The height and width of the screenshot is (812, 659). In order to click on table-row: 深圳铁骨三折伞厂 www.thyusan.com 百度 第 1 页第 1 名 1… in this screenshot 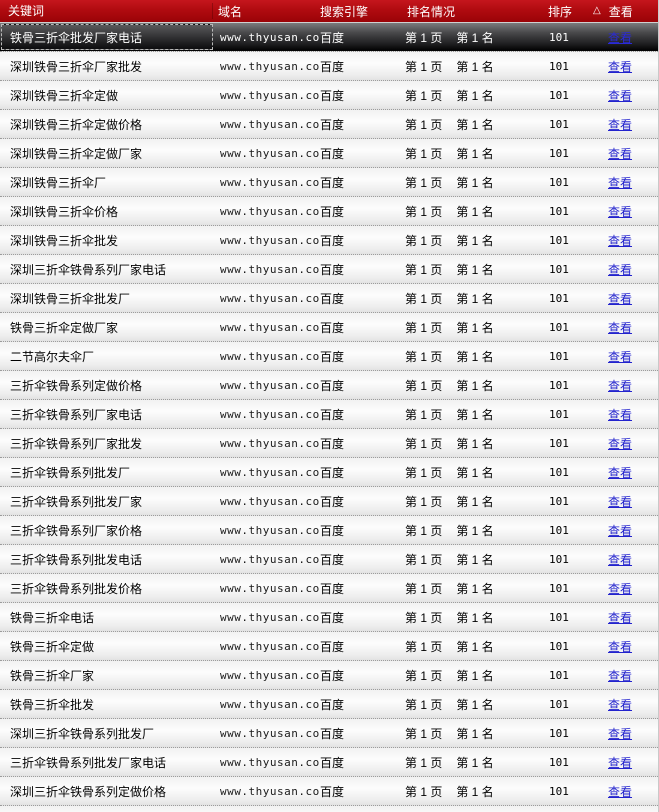, I will do `click(329, 181)`.